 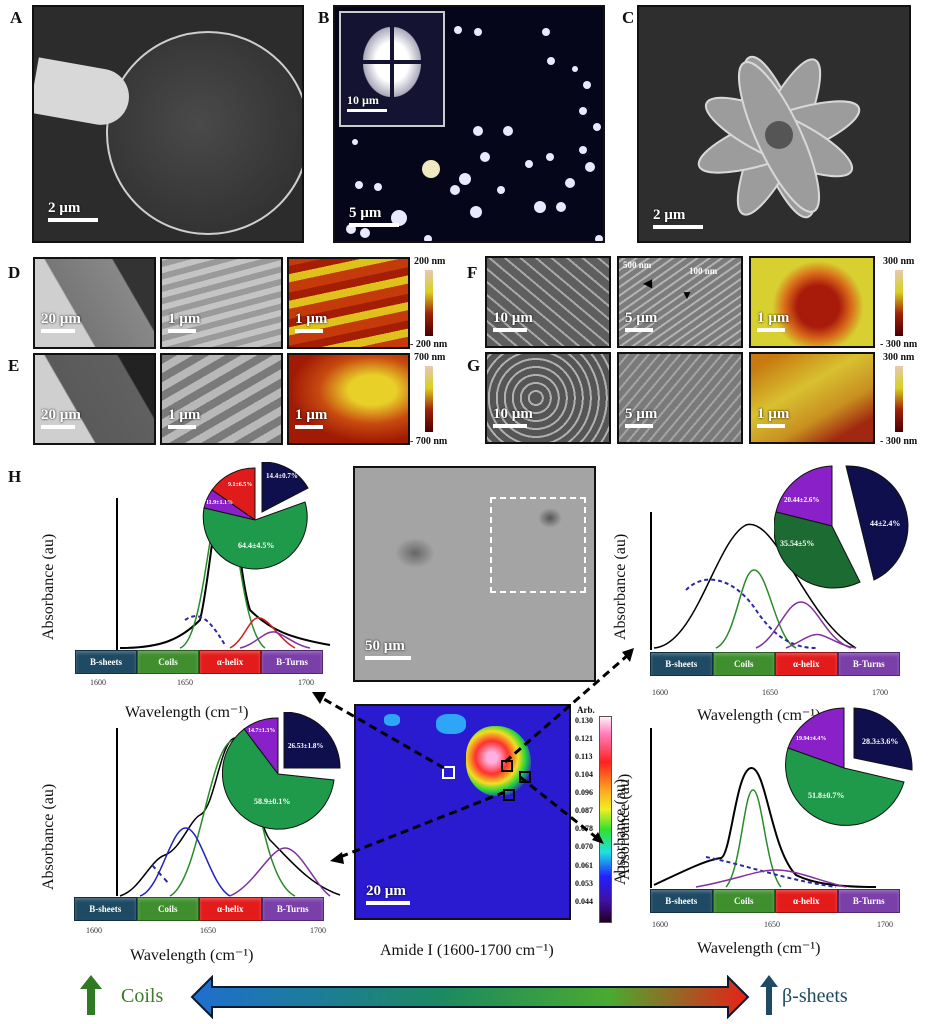 What do you see at coordinates (204, 133) in the screenshot?
I see `microsphere` at bounding box center [204, 133].